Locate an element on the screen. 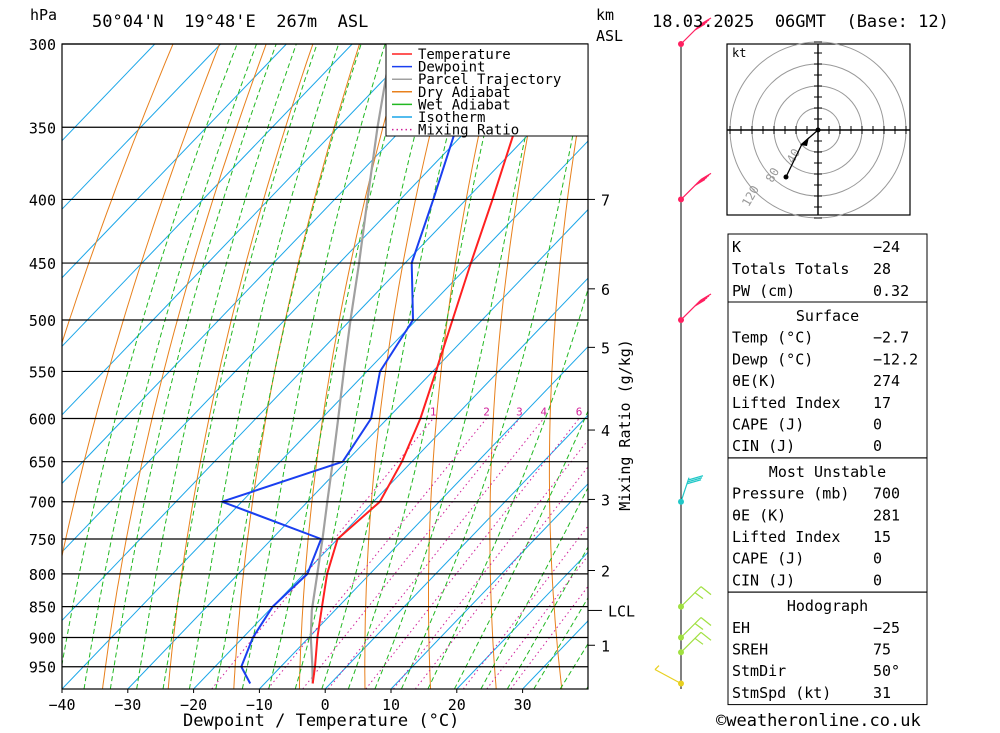 The image size is (1000, 733). surface-row-value: 17 is located at coordinates (882, 403).